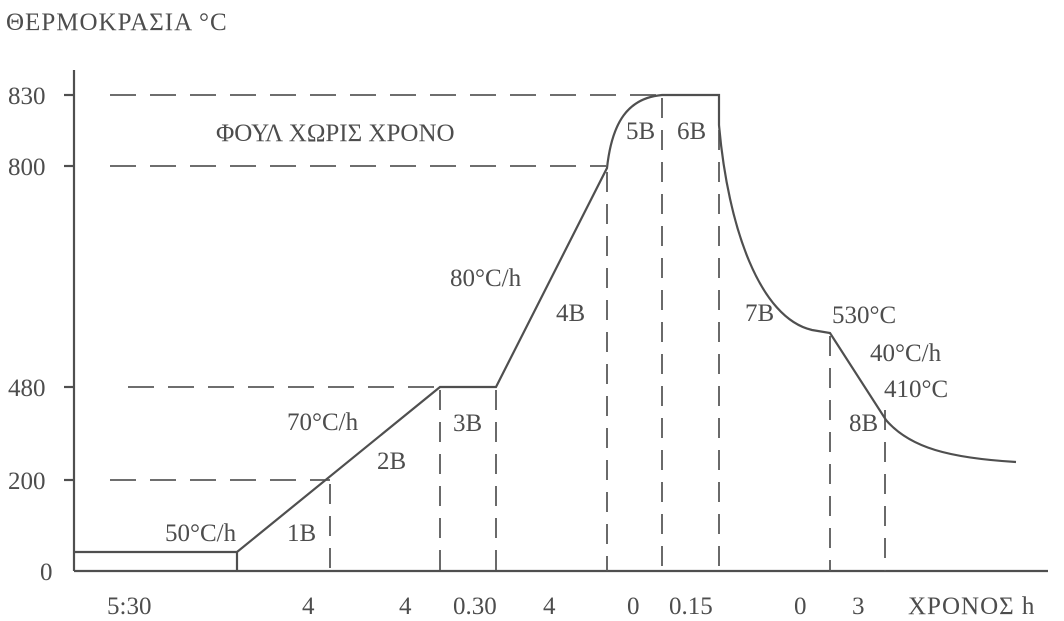 The width and height of the screenshot is (1064, 621). What do you see at coordinates (201, 533) in the screenshot?
I see `rate-label-1: 50°C/h` at bounding box center [201, 533].